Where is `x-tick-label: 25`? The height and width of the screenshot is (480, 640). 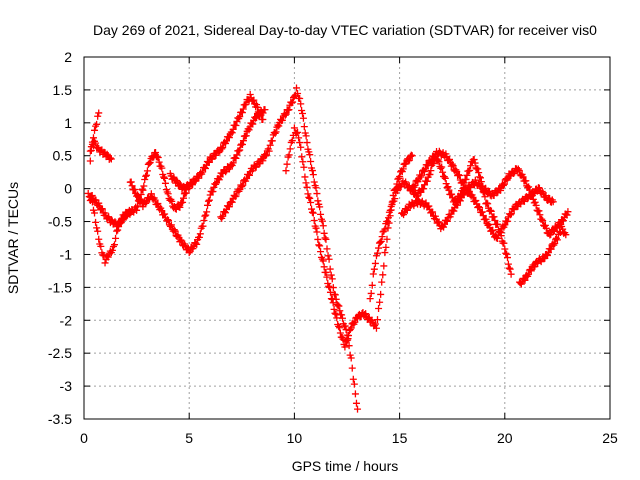
x-tick-label: 25 is located at coordinates (610, 438).